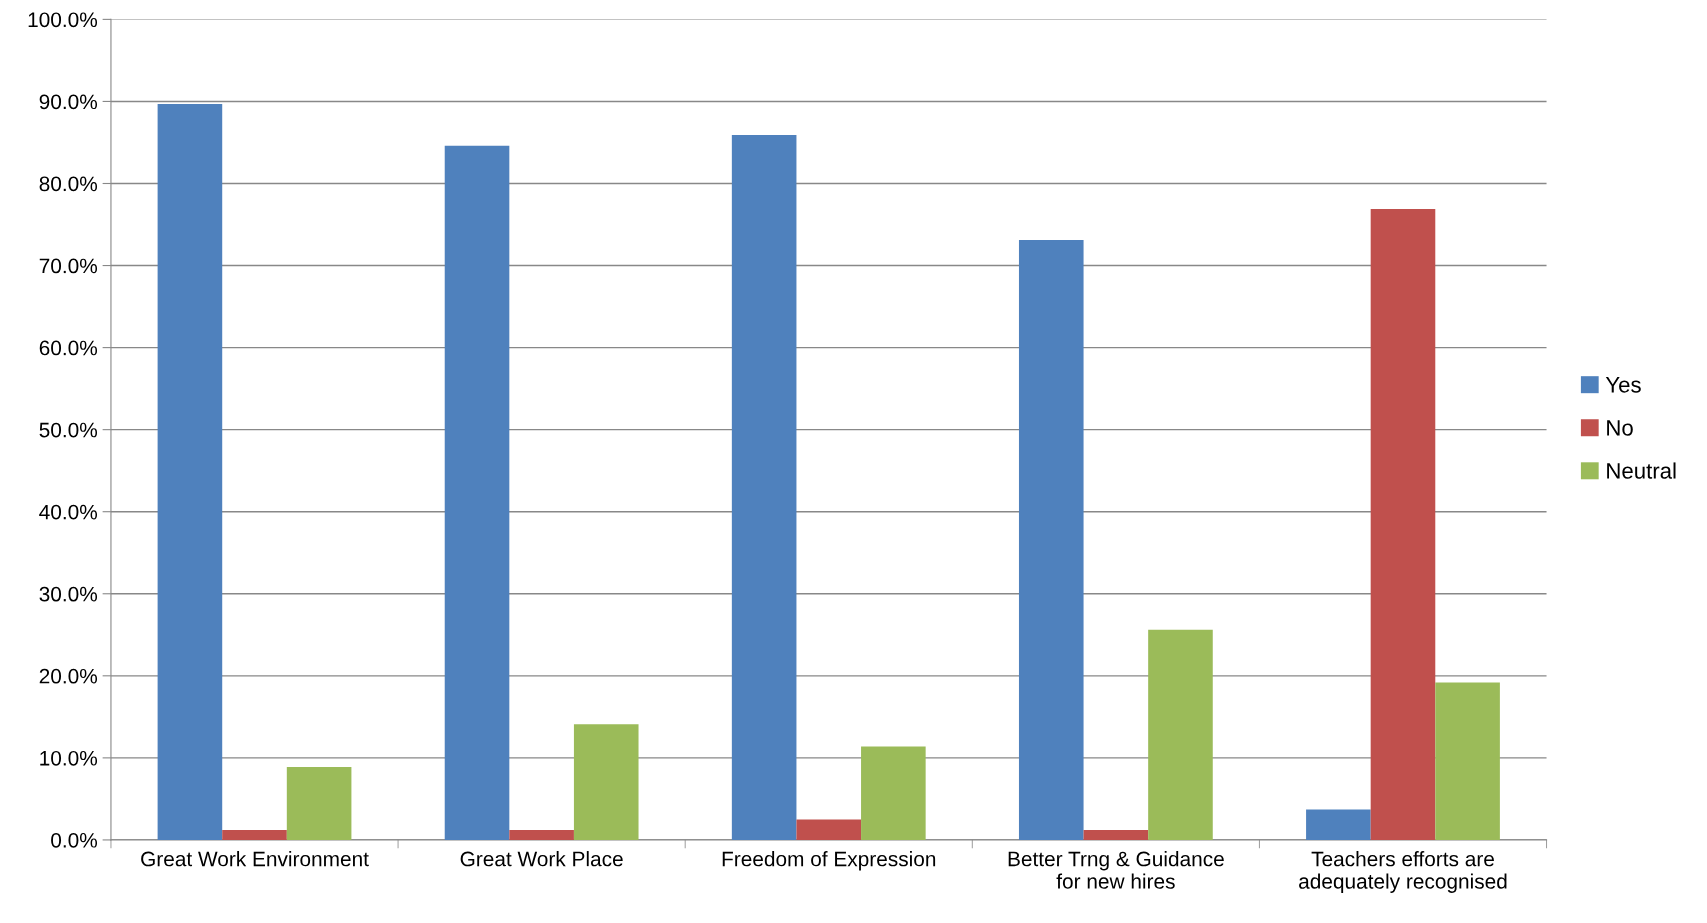 This screenshot has width=1707, height=923. What do you see at coordinates (1620, 428) in the screenshot?
I see `legend-label: No` at bounding box center [1620, 428].